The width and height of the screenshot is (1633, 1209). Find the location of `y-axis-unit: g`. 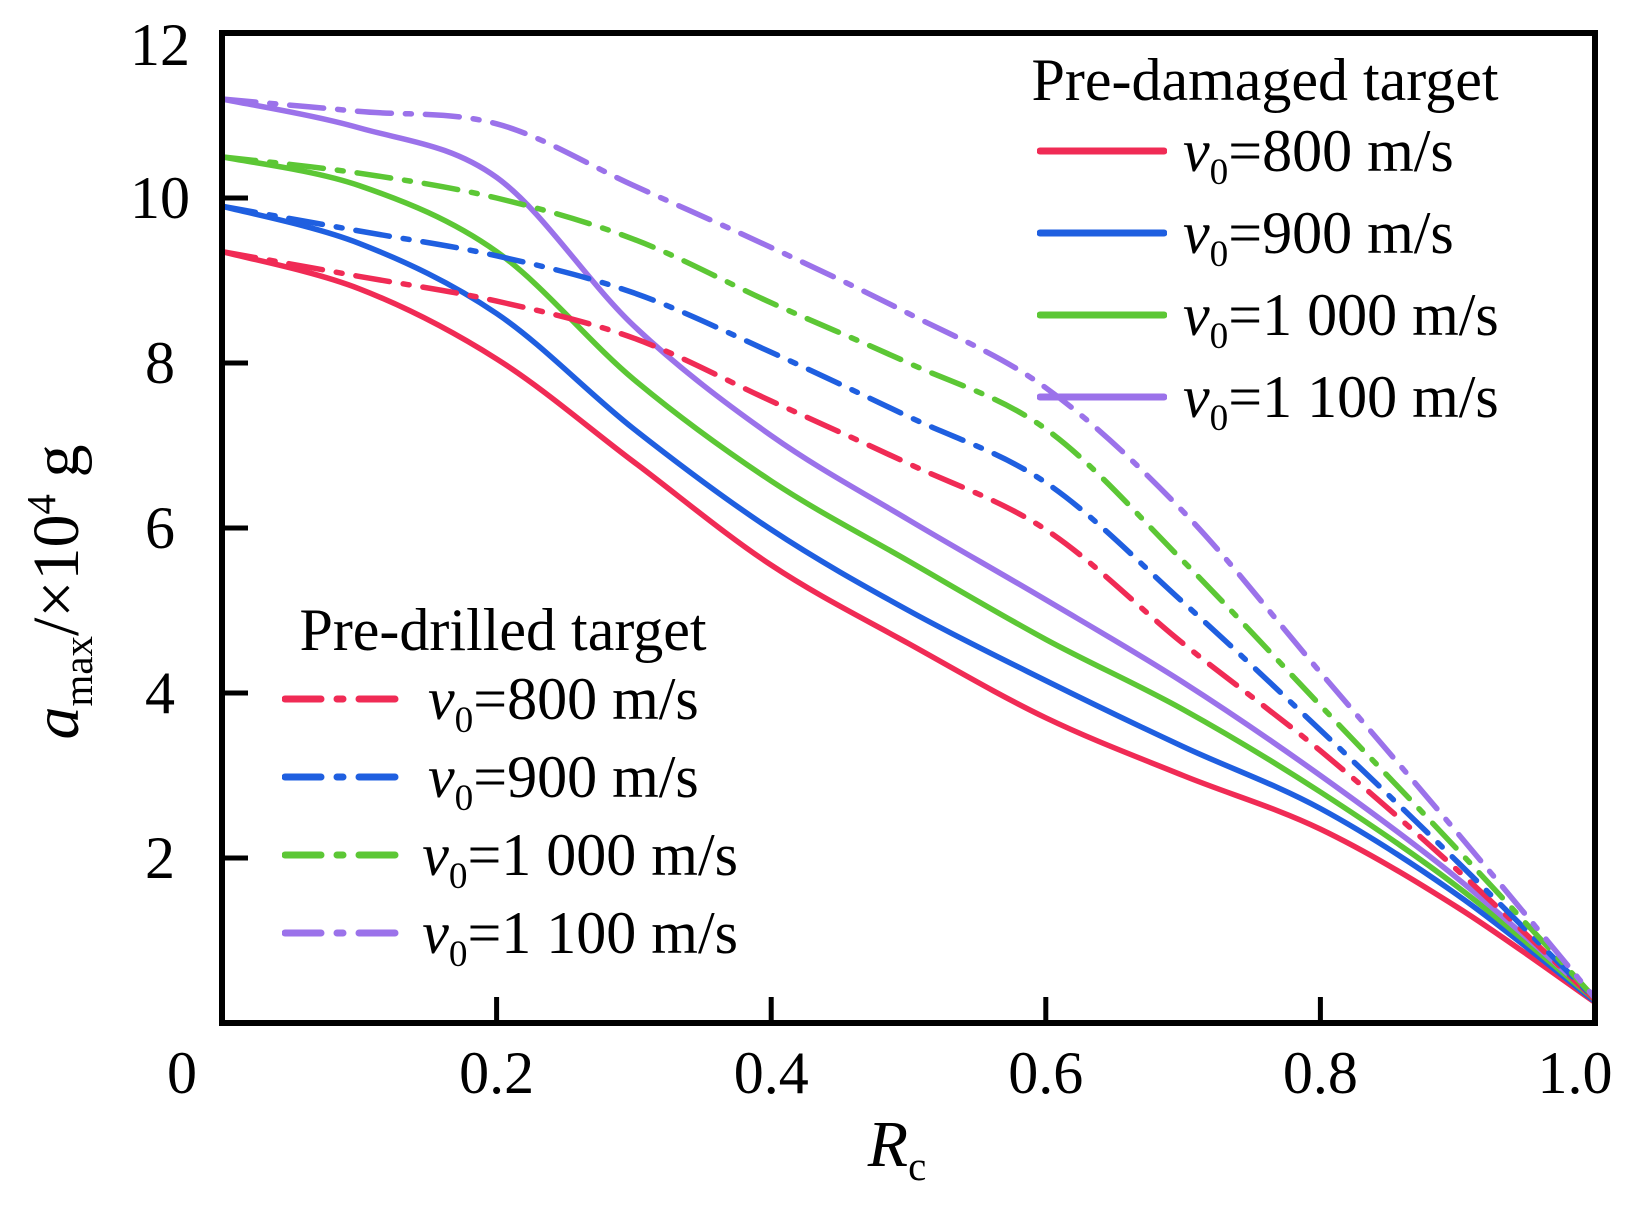

y-axis-unit: g is located at coordinates (56, 469).